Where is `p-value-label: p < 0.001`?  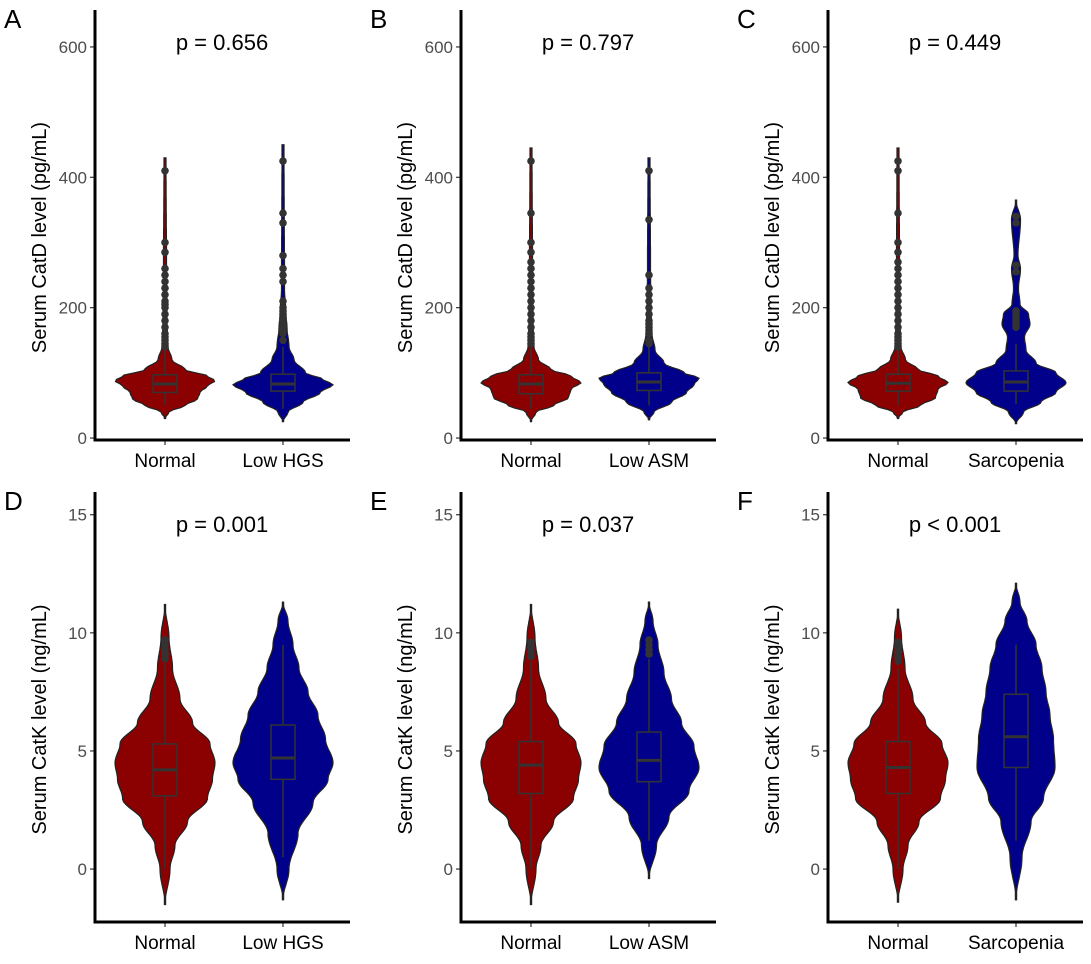
p-value-label: p < 0.001 is located at coordinates (955, 524).